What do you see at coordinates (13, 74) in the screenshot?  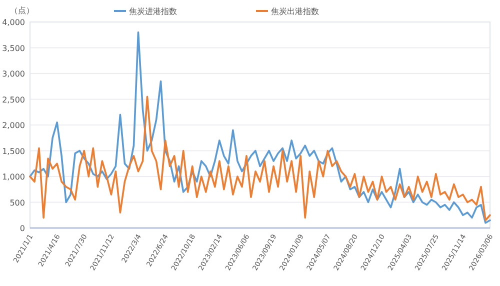 I see `y-tick-label: 3,000` at bounding box center [13, 74].